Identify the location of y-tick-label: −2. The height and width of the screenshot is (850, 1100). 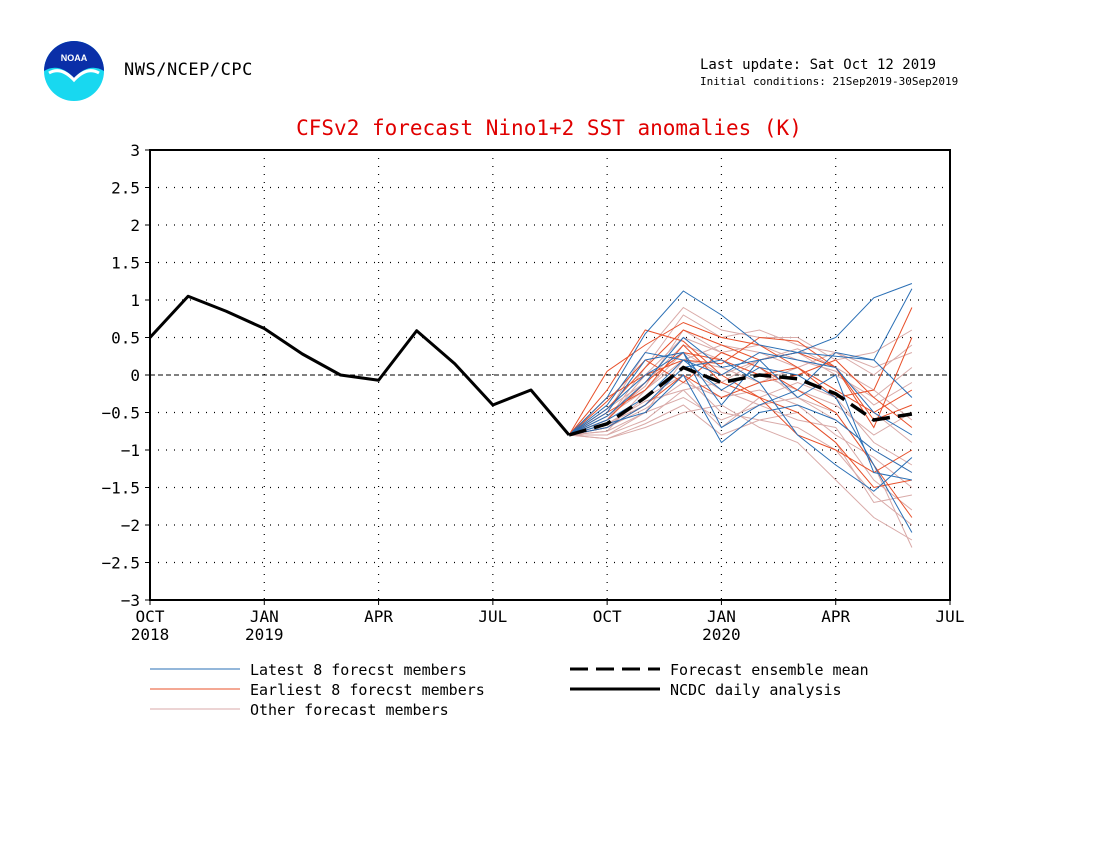
(130, 525).